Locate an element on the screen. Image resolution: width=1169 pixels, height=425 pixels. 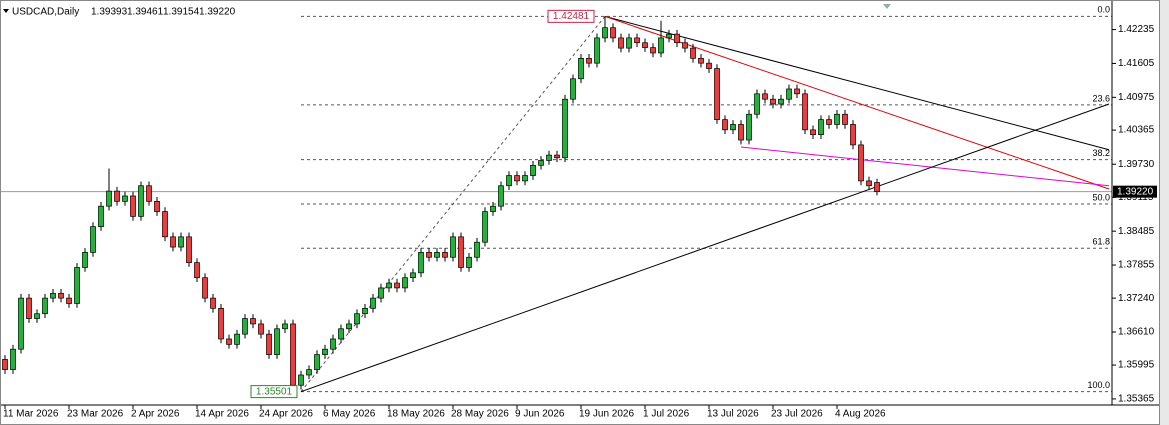
fib-level-label: 0.0 is located at coordinates (1103, 10).